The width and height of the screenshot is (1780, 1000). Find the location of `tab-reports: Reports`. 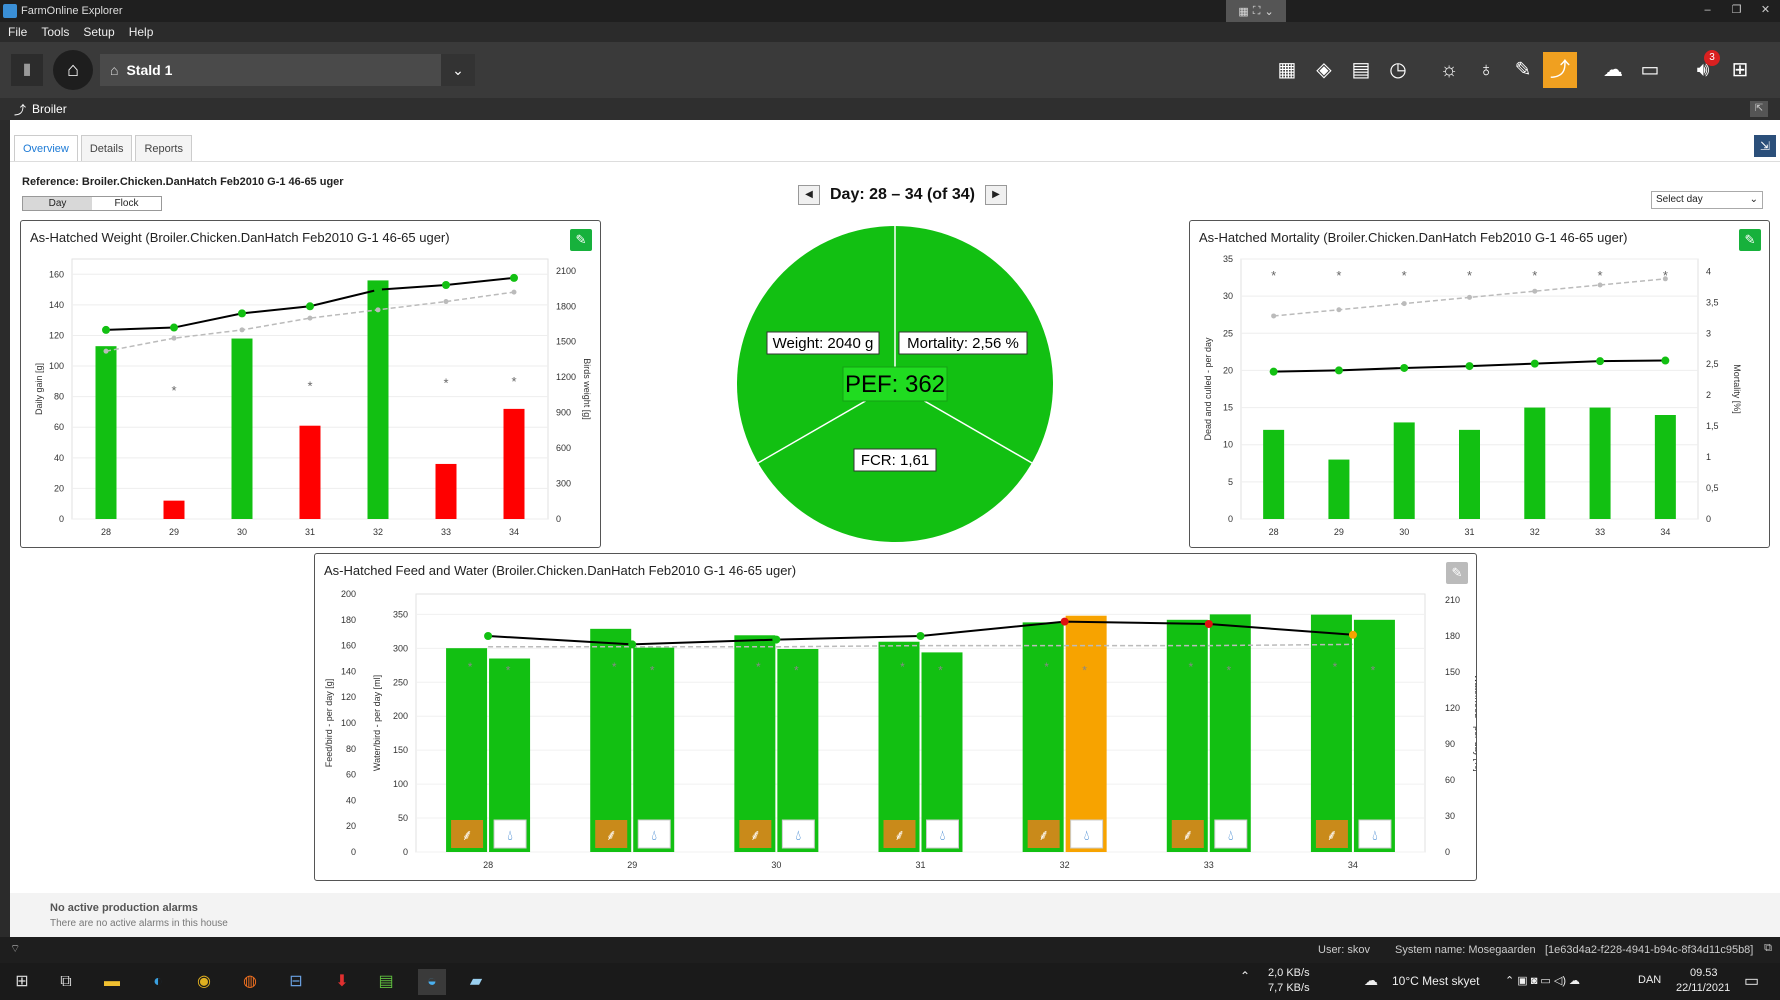

tab-reports: Reports is located at coordinates (163, 148).